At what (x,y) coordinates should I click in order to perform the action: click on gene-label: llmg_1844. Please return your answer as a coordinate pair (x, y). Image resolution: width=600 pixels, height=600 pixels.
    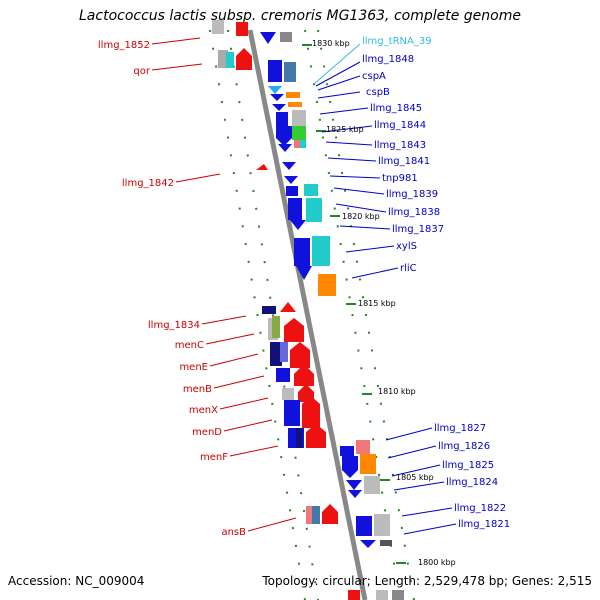
    Looking at the image, I should click on (400, 125).